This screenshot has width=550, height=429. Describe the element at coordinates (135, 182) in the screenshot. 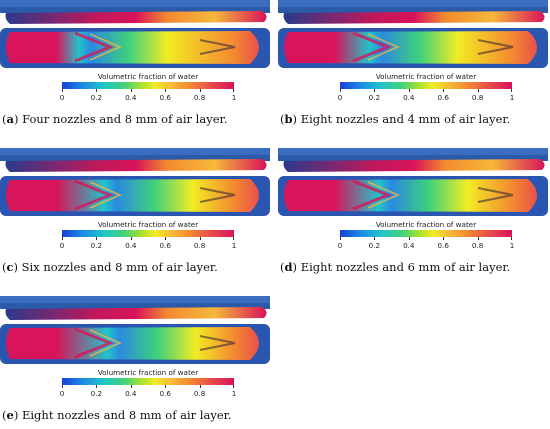

I see `hull-contour-c` at that location.